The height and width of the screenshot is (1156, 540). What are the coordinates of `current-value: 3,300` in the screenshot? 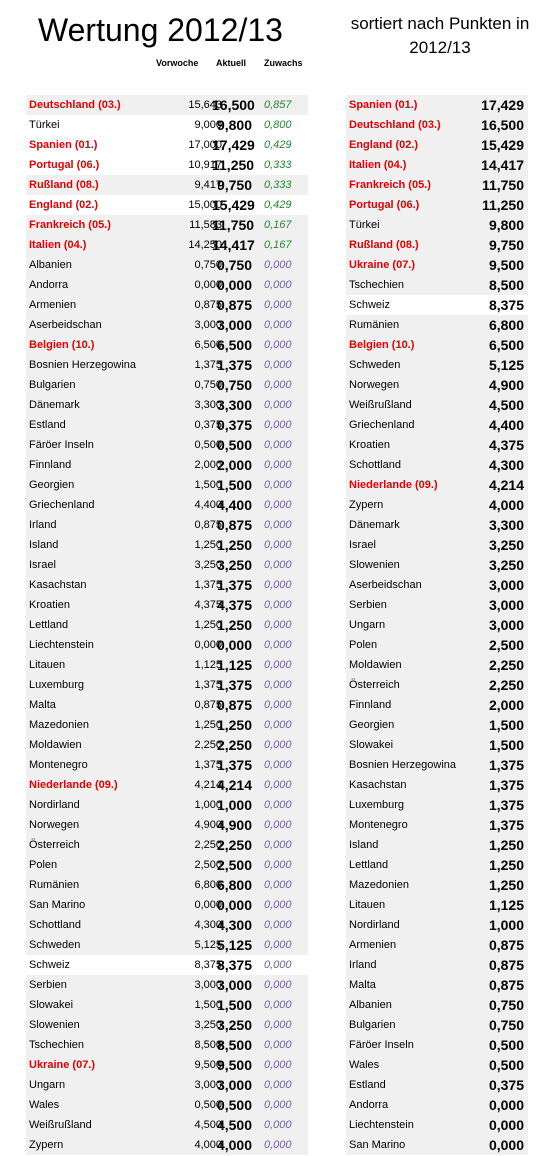 It's located at (234, 405).